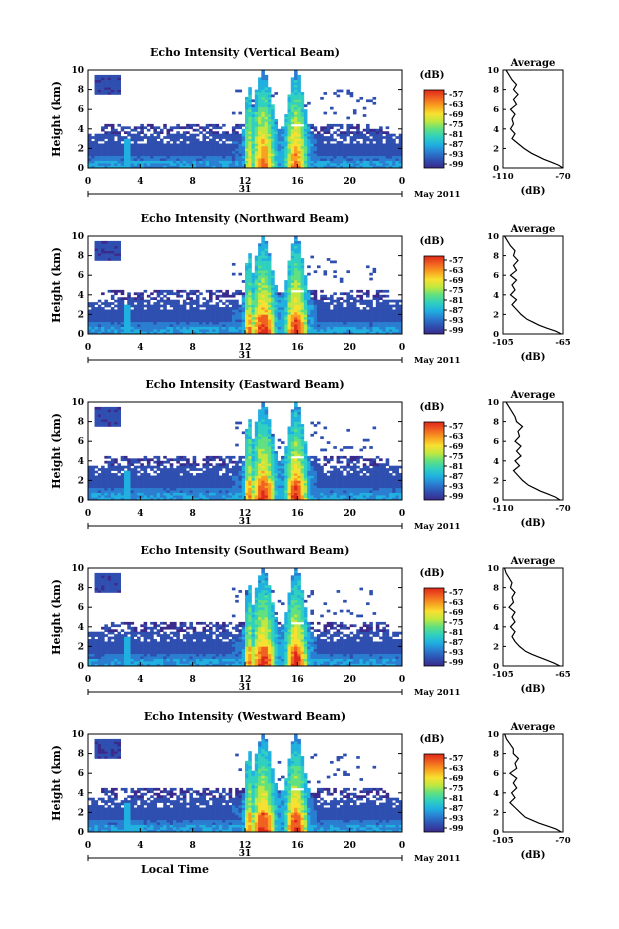 The height and width of the screenshot is (929, 619). I want to click on colorbar-tick-label: -81, so click(456, 134).